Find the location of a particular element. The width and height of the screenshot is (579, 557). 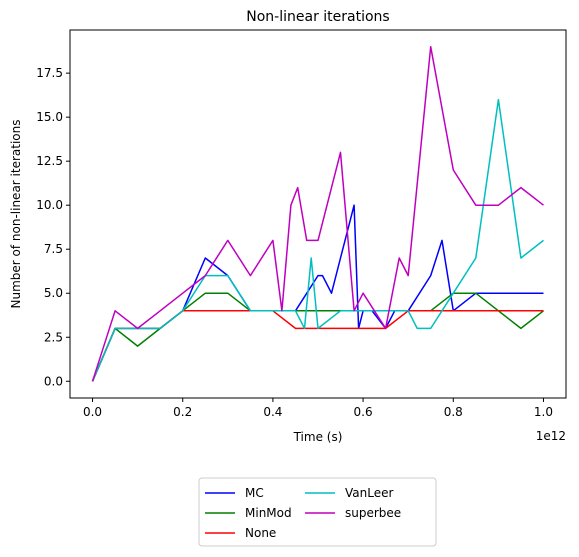

legend-label: superbee is located at coordinates (373, 513).